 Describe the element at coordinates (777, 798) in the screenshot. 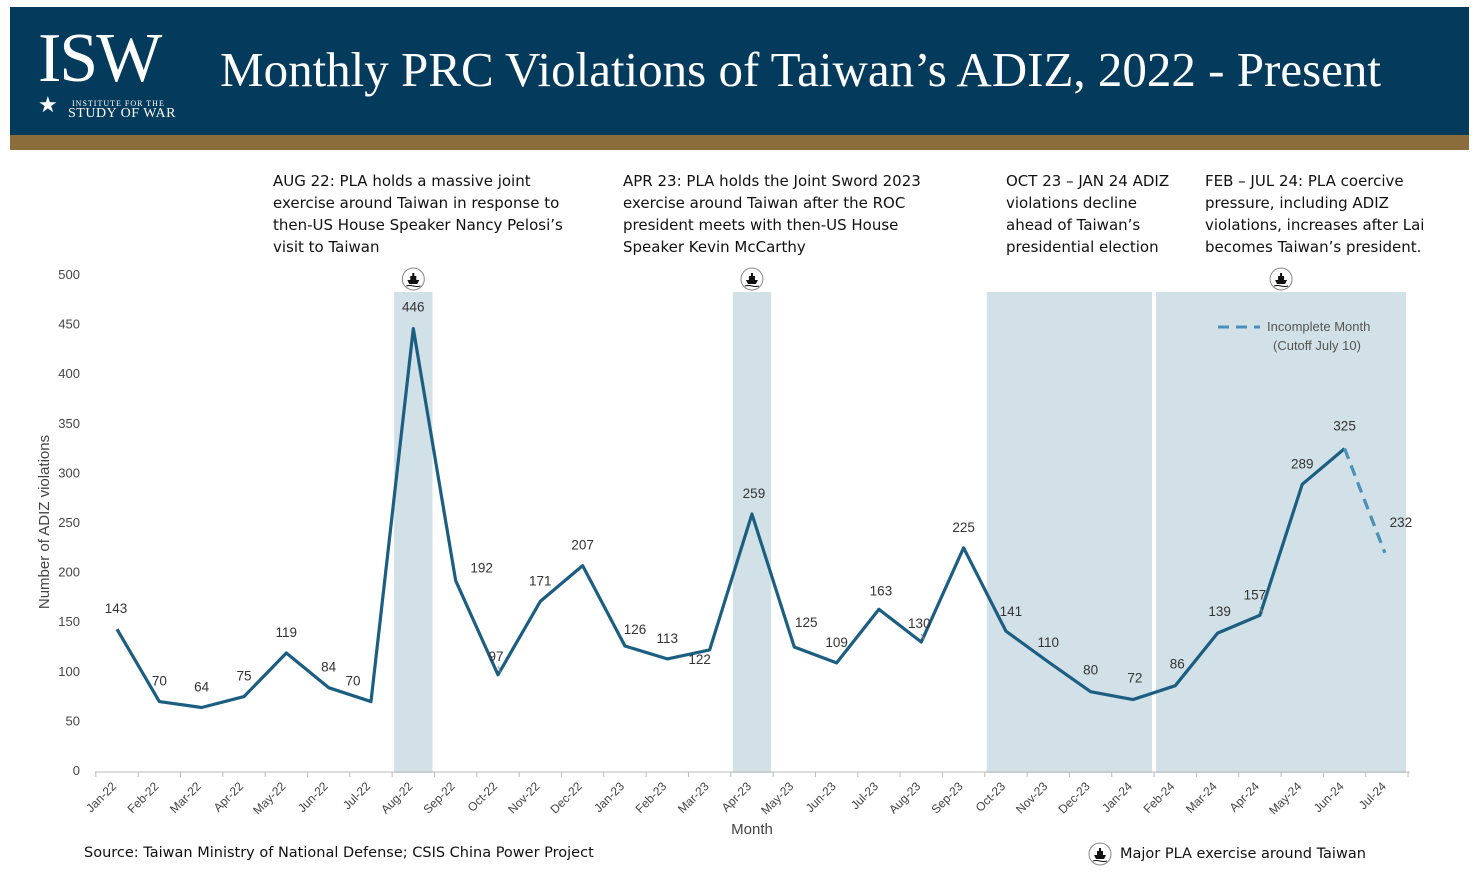

I see `x-tick-label: May-23` at that location.